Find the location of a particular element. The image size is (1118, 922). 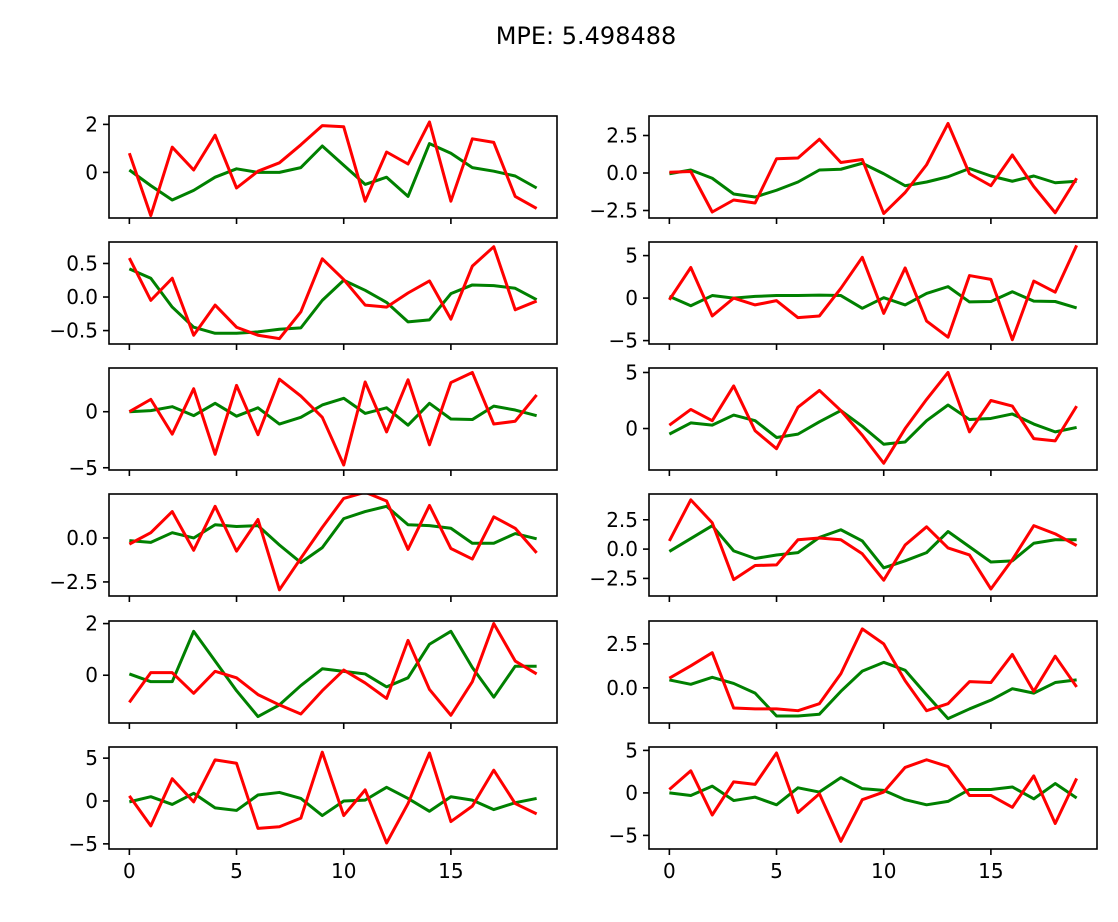

subplot-5-2: 2.5 0.0 is located at coordinates (852, 674).